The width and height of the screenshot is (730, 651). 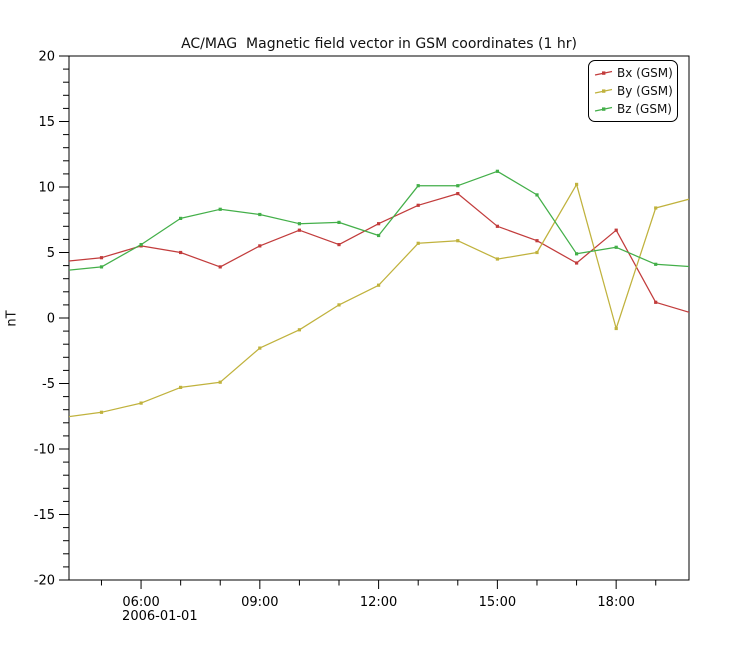 What do you see at coordinates (160, 616) in the screenshot?
I see `svg-text: 2006-01-01` at bounding box center [160, 616].